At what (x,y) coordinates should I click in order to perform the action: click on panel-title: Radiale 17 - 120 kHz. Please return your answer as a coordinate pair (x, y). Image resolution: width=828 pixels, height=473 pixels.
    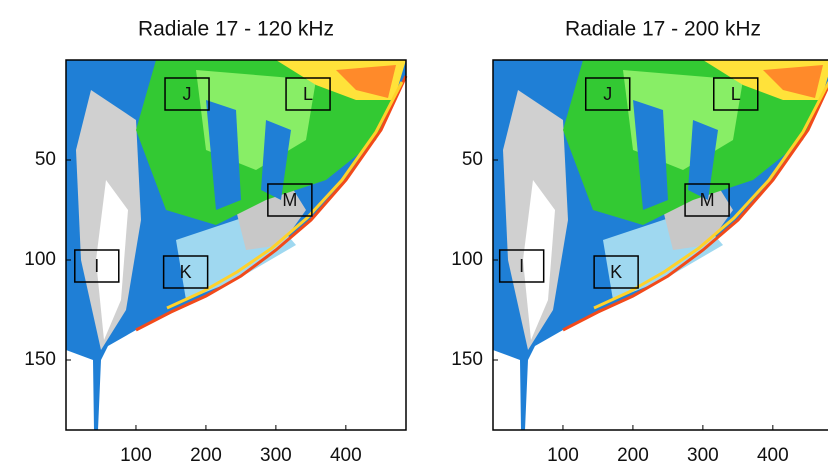
    Looking at the image, I should click on (236, 29).